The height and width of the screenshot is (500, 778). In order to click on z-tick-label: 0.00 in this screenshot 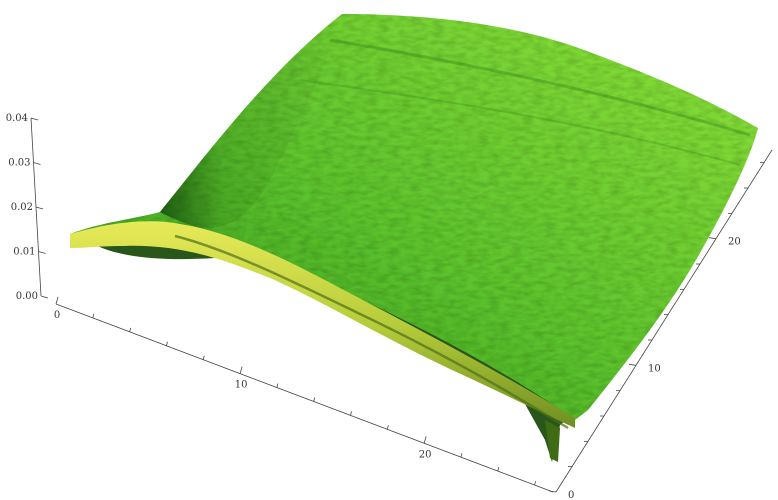, I will do `click(27, 296)`.